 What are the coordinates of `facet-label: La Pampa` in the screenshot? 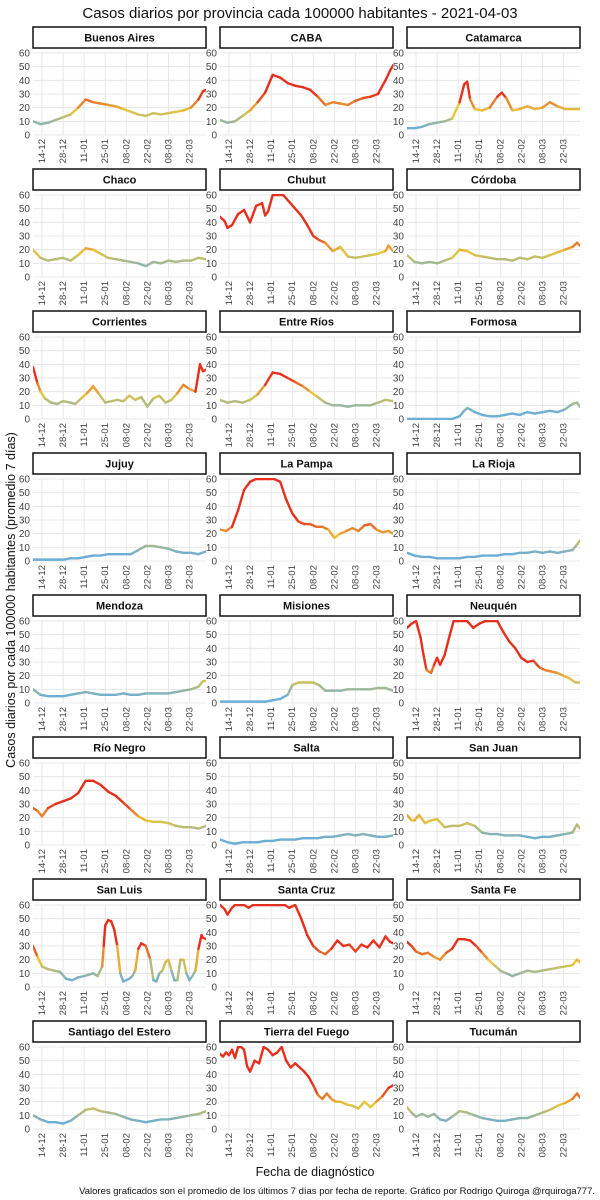 It's located at (307, 465).